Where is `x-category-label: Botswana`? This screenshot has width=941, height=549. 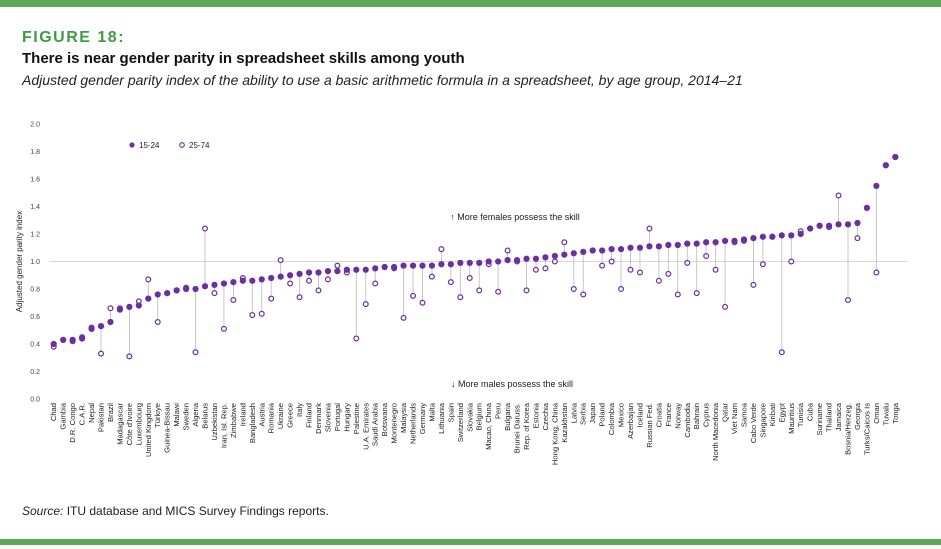 x-category-label: Botswana is located at coordinates (384, 419).